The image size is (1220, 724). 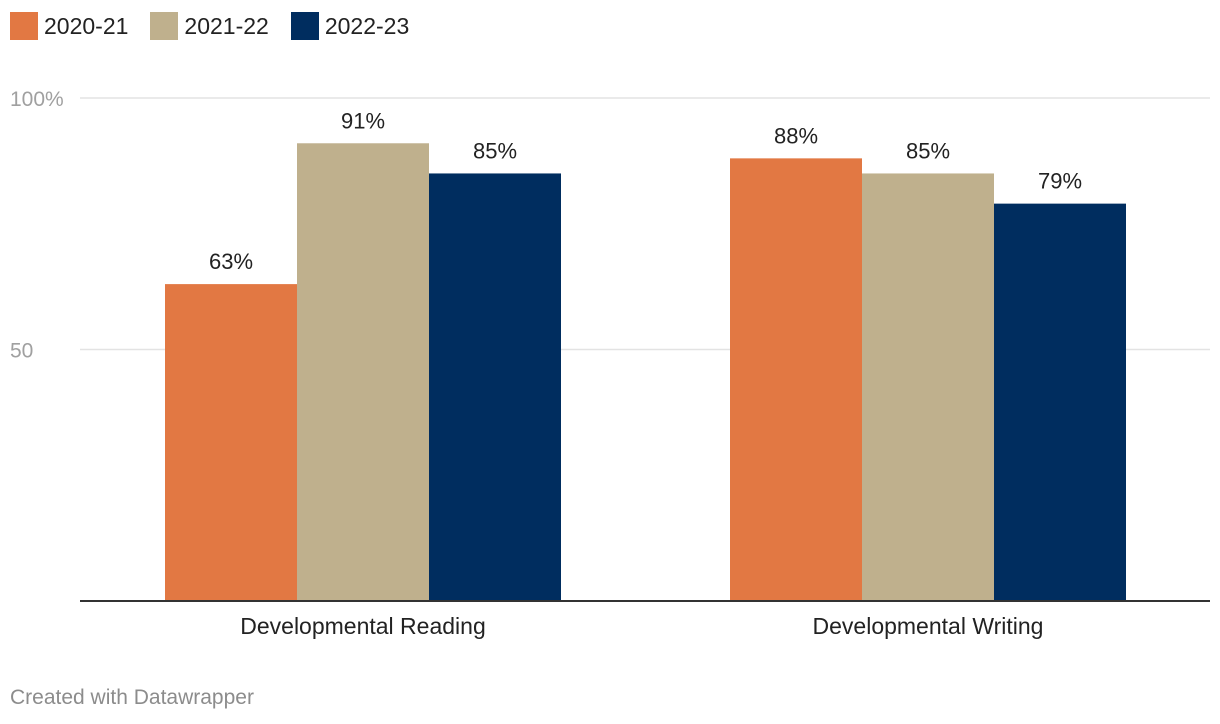 What do you see at coordinates (231, 261) in the screenshot?
I see `value-label-2020-21-0: 63%` at bounding box center [231, 261].